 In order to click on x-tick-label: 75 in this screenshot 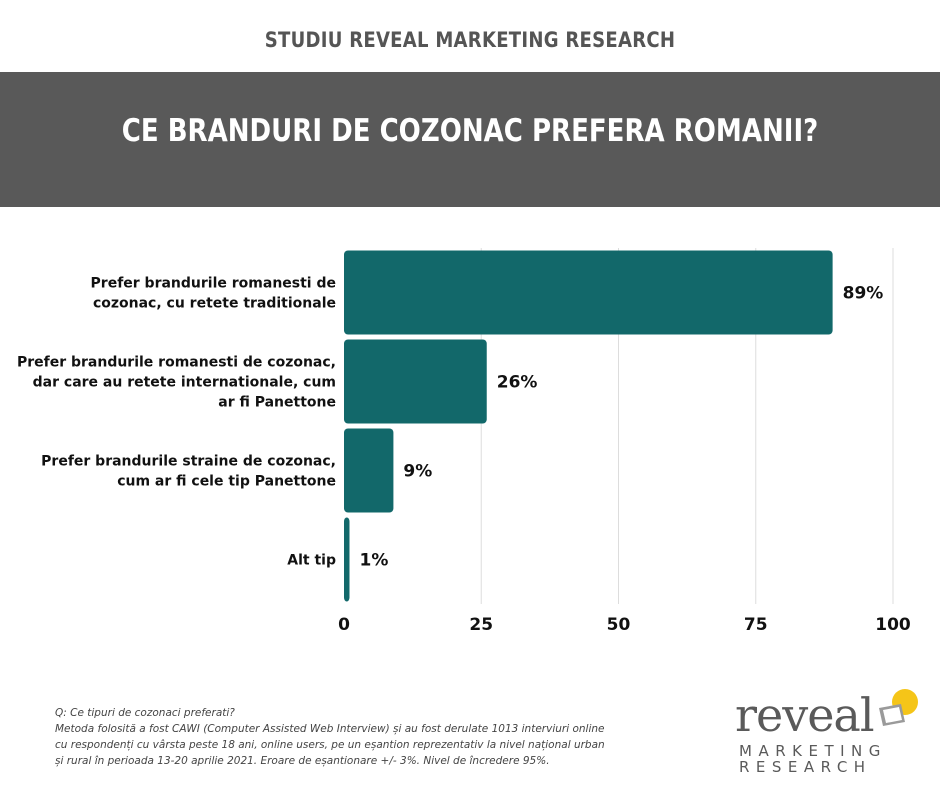, I will do `click(756, 625)`.